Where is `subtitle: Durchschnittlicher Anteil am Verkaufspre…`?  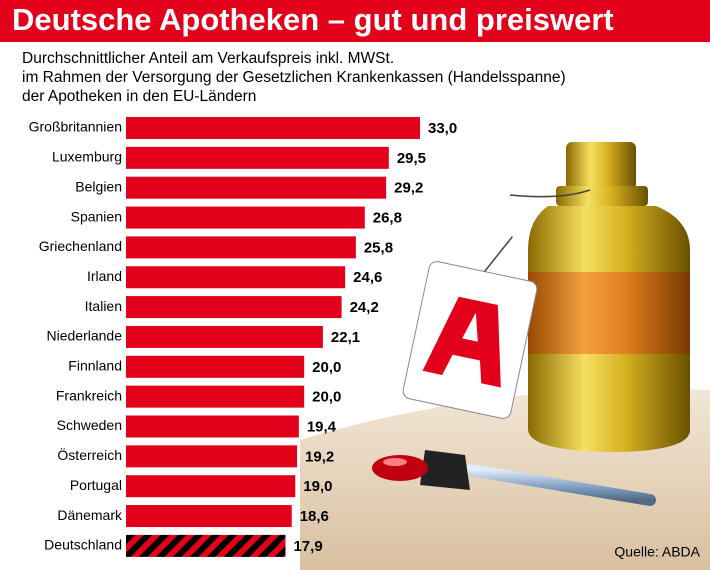
subtitle: Durchschnittlicher Anteil am Verkaufspre… is located at coordinates (208, 58).